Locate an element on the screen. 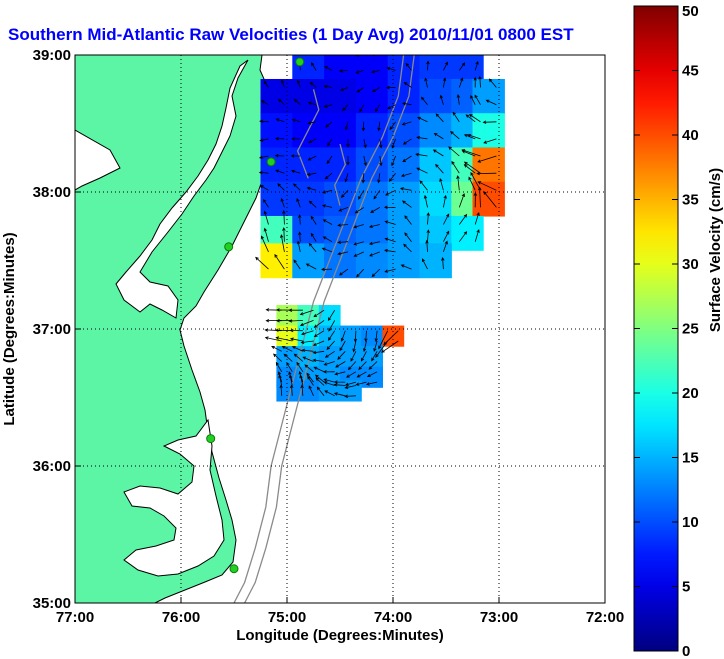 This screenshot has width=724, height=659. albemarle-pamlico-sound is located at coordinates (174, 497).